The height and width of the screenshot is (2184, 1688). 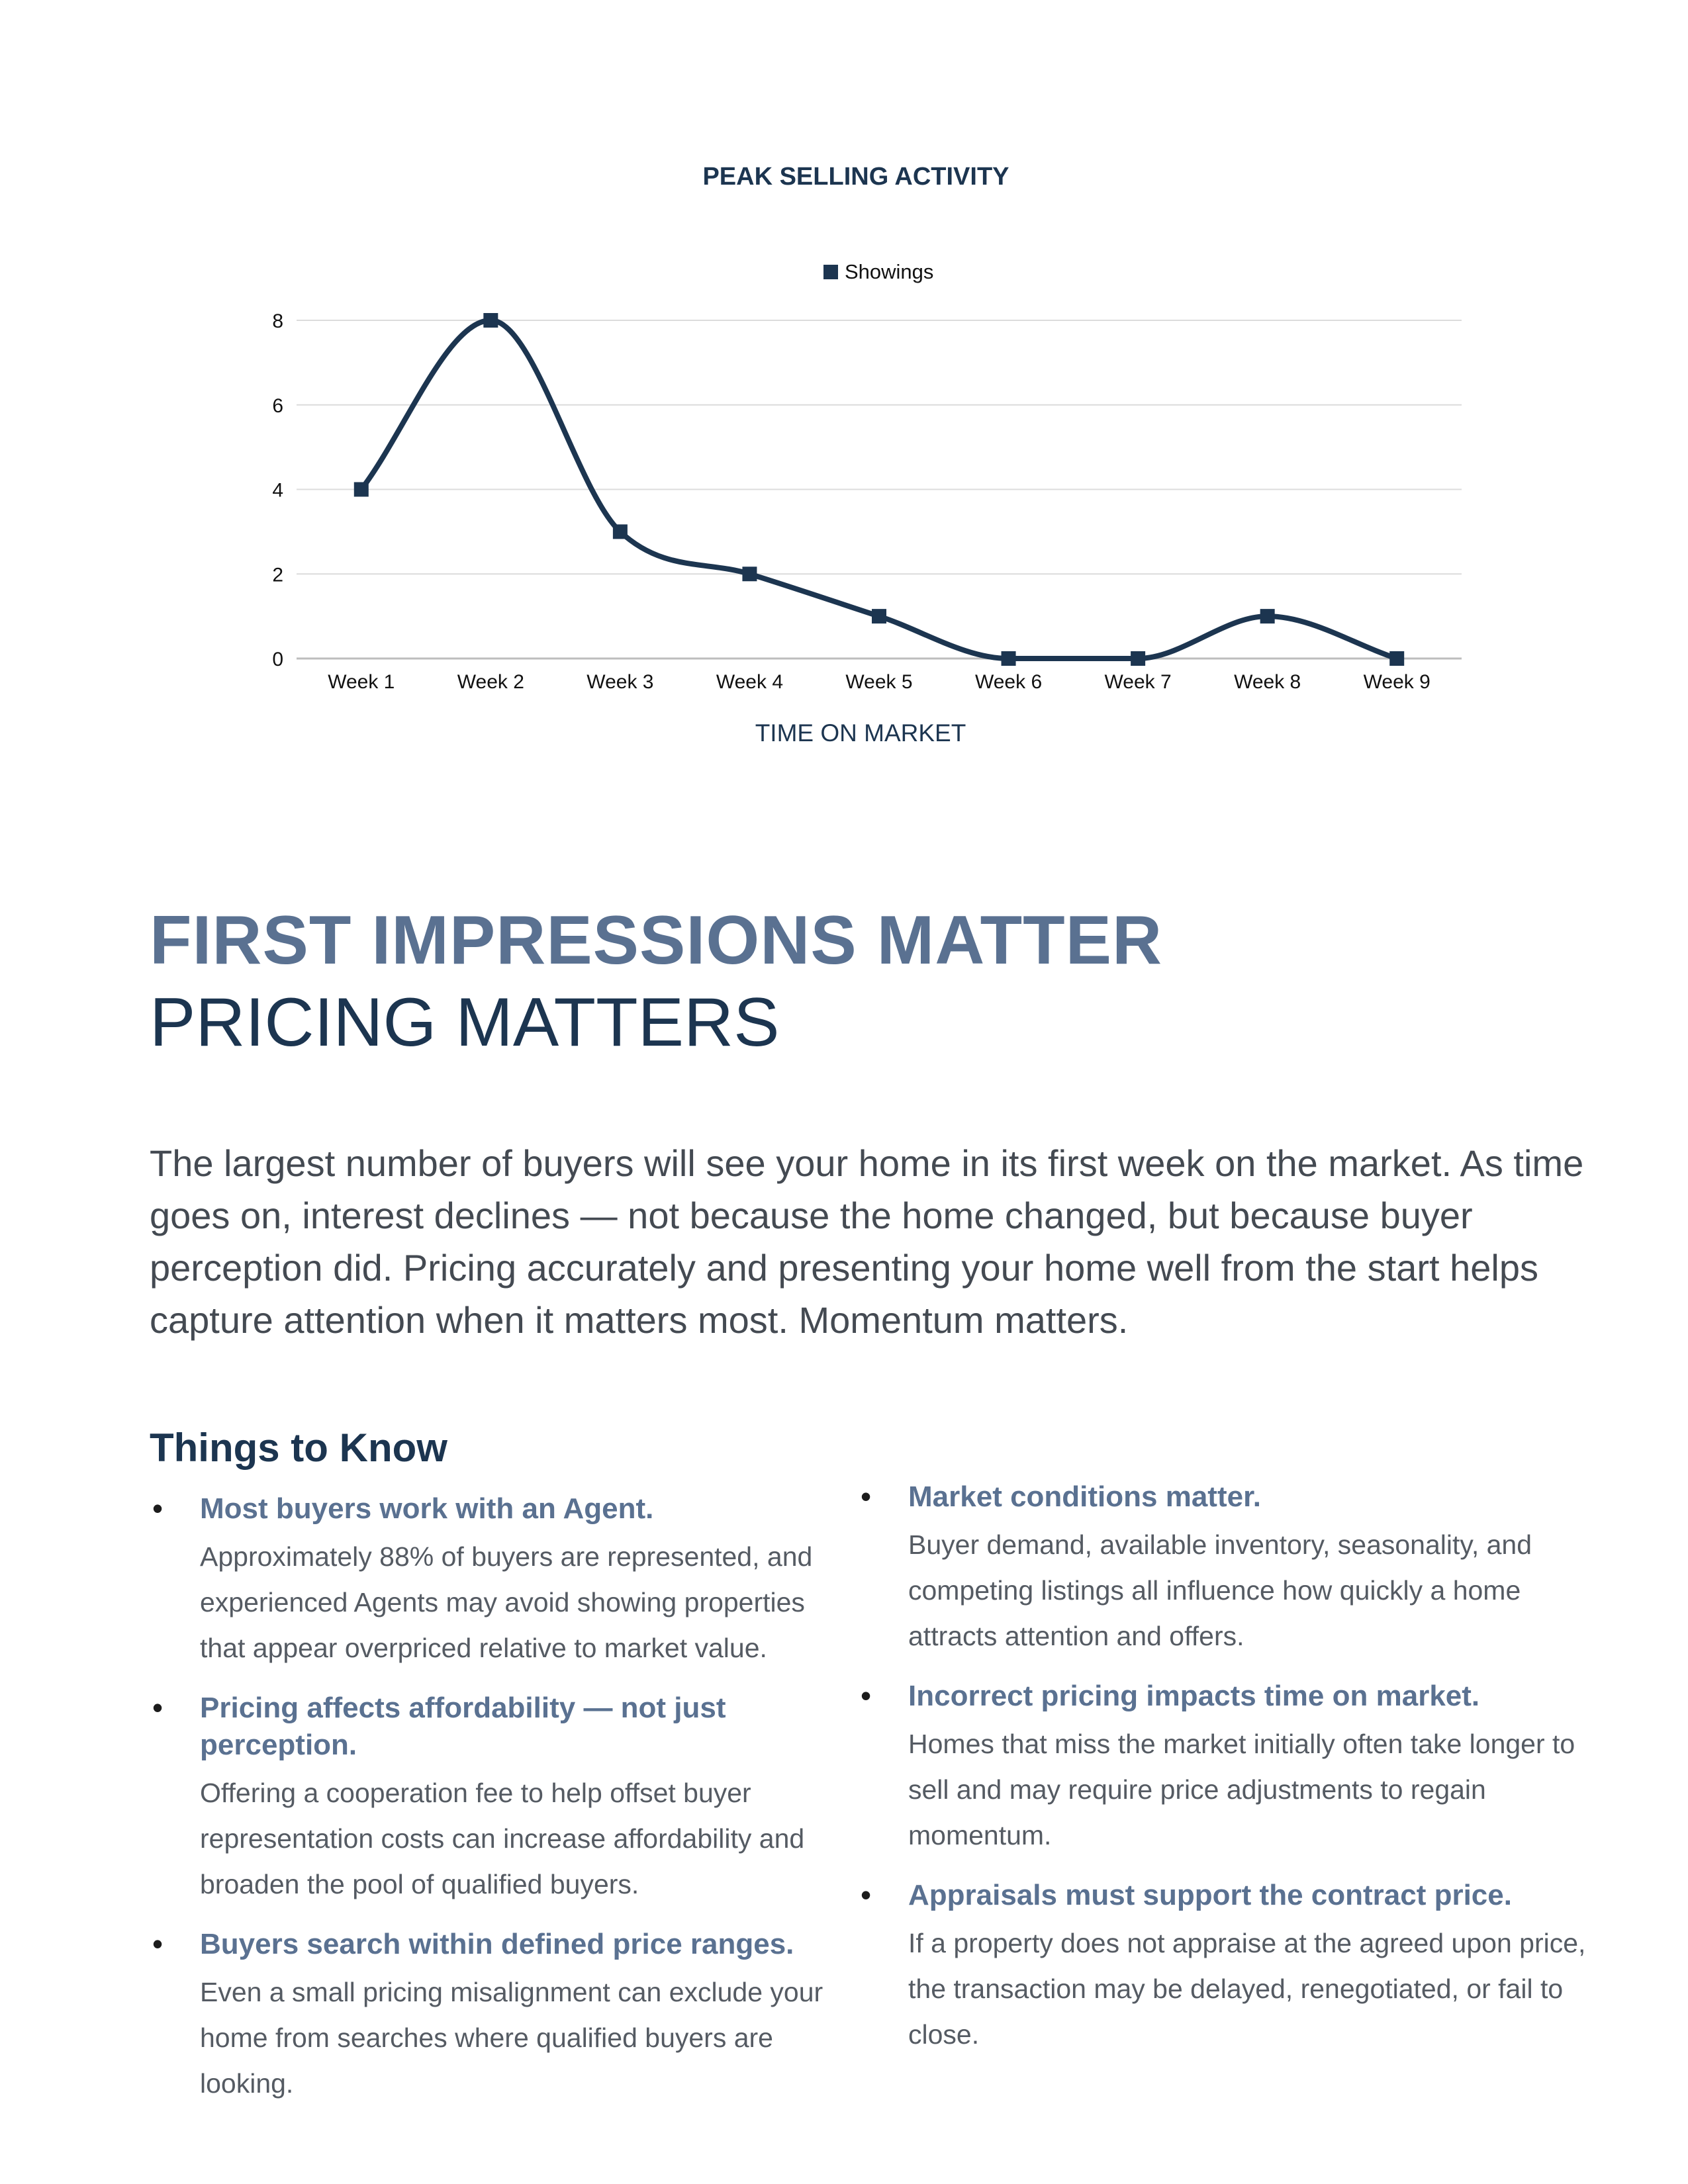 What do you see at coordinates (1267, 682) in the screenshot?
I see `x-tick-label: Week 8` at bounding box center [1267, 682].